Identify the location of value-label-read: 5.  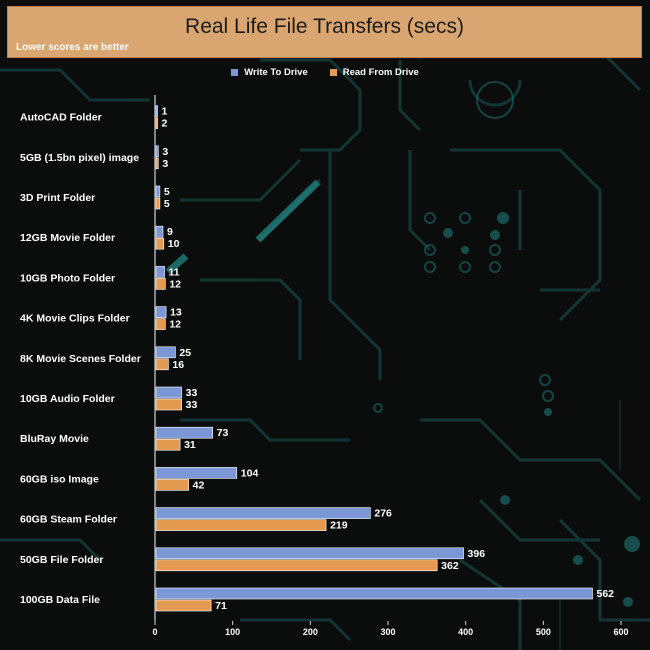
(167, 204).